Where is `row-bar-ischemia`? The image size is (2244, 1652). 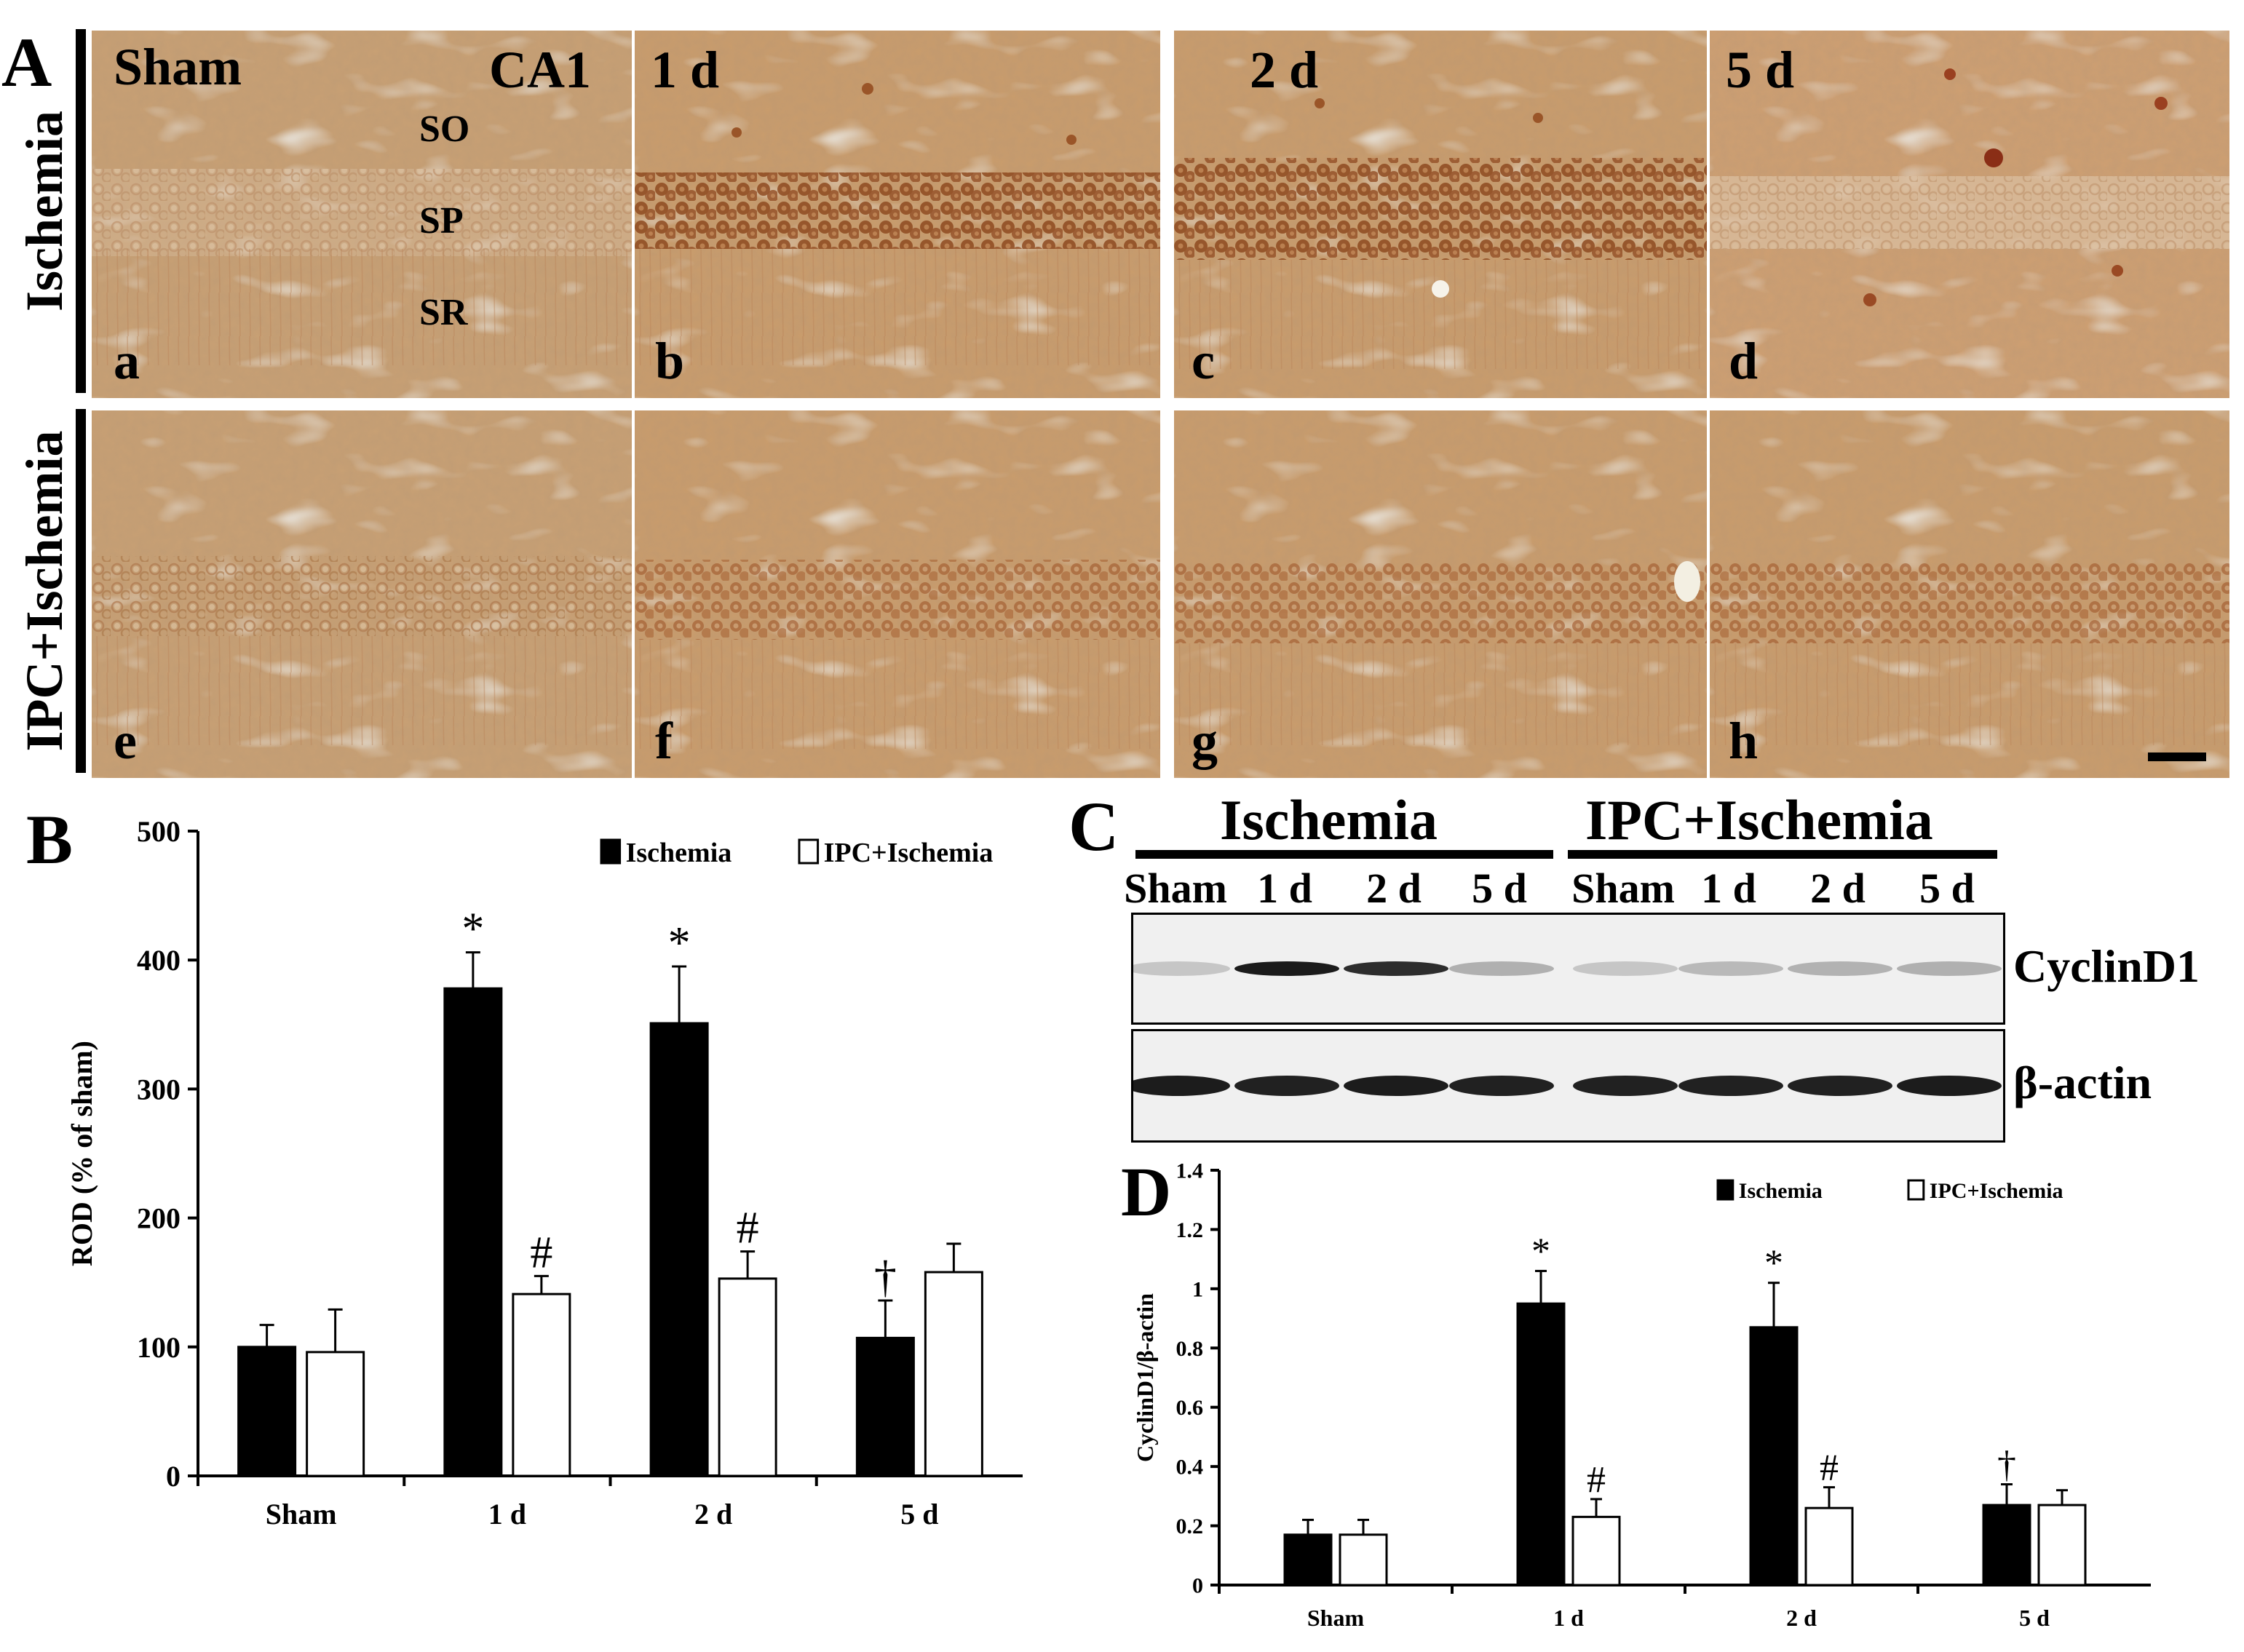
row-bar-ischemia is located at coordinates (81, 211).